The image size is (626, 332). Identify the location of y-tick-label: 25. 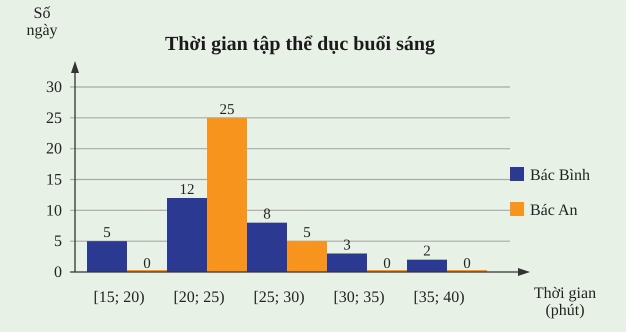
(54, 118).